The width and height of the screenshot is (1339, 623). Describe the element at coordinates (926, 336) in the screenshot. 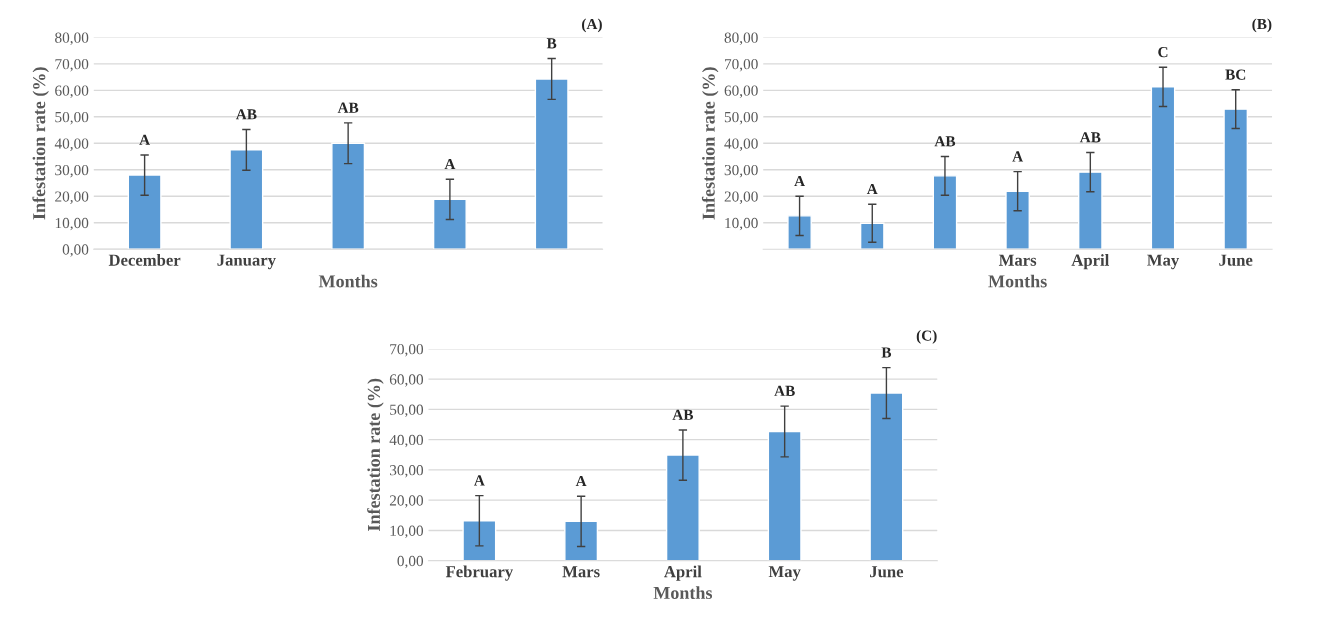

I see `chart-title: (C)` at that location.